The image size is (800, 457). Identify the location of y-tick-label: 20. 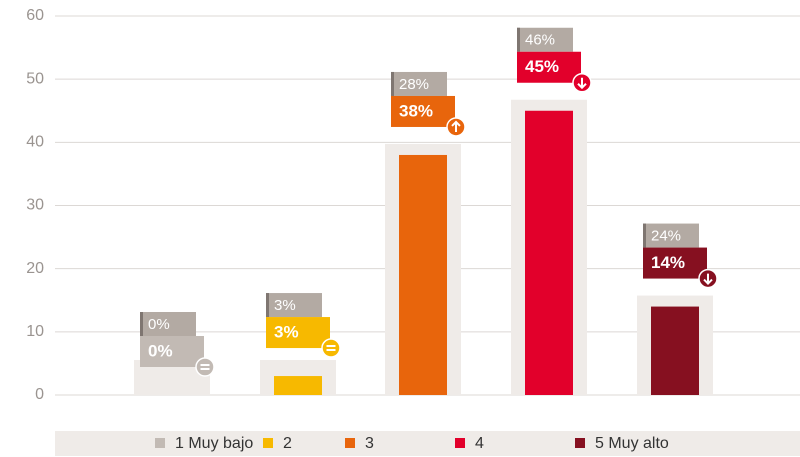
(35, 268).